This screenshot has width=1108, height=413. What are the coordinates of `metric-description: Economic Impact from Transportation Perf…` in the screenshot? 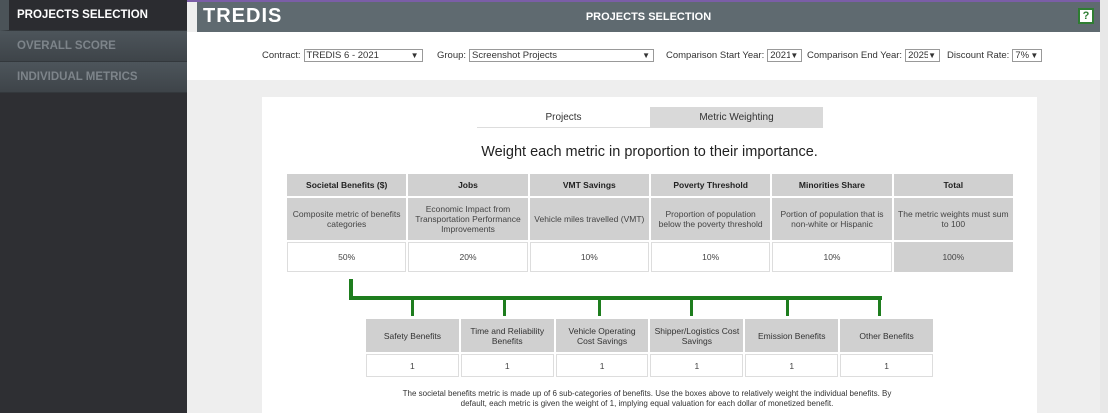 It's located at (468, 219).